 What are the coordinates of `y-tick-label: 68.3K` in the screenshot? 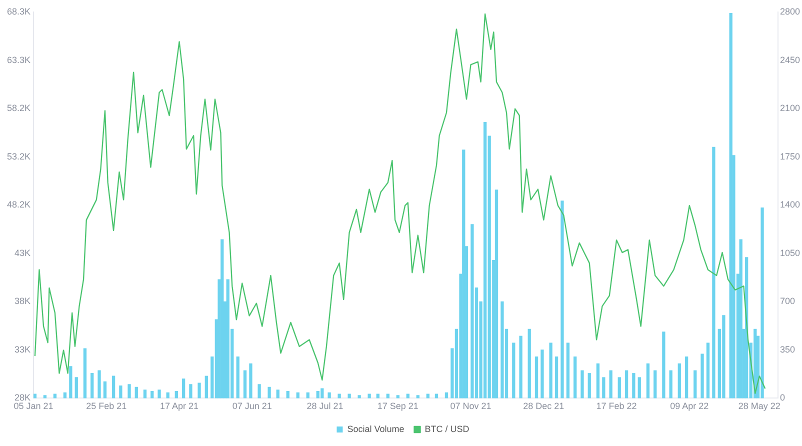 It's located at (18, 11).